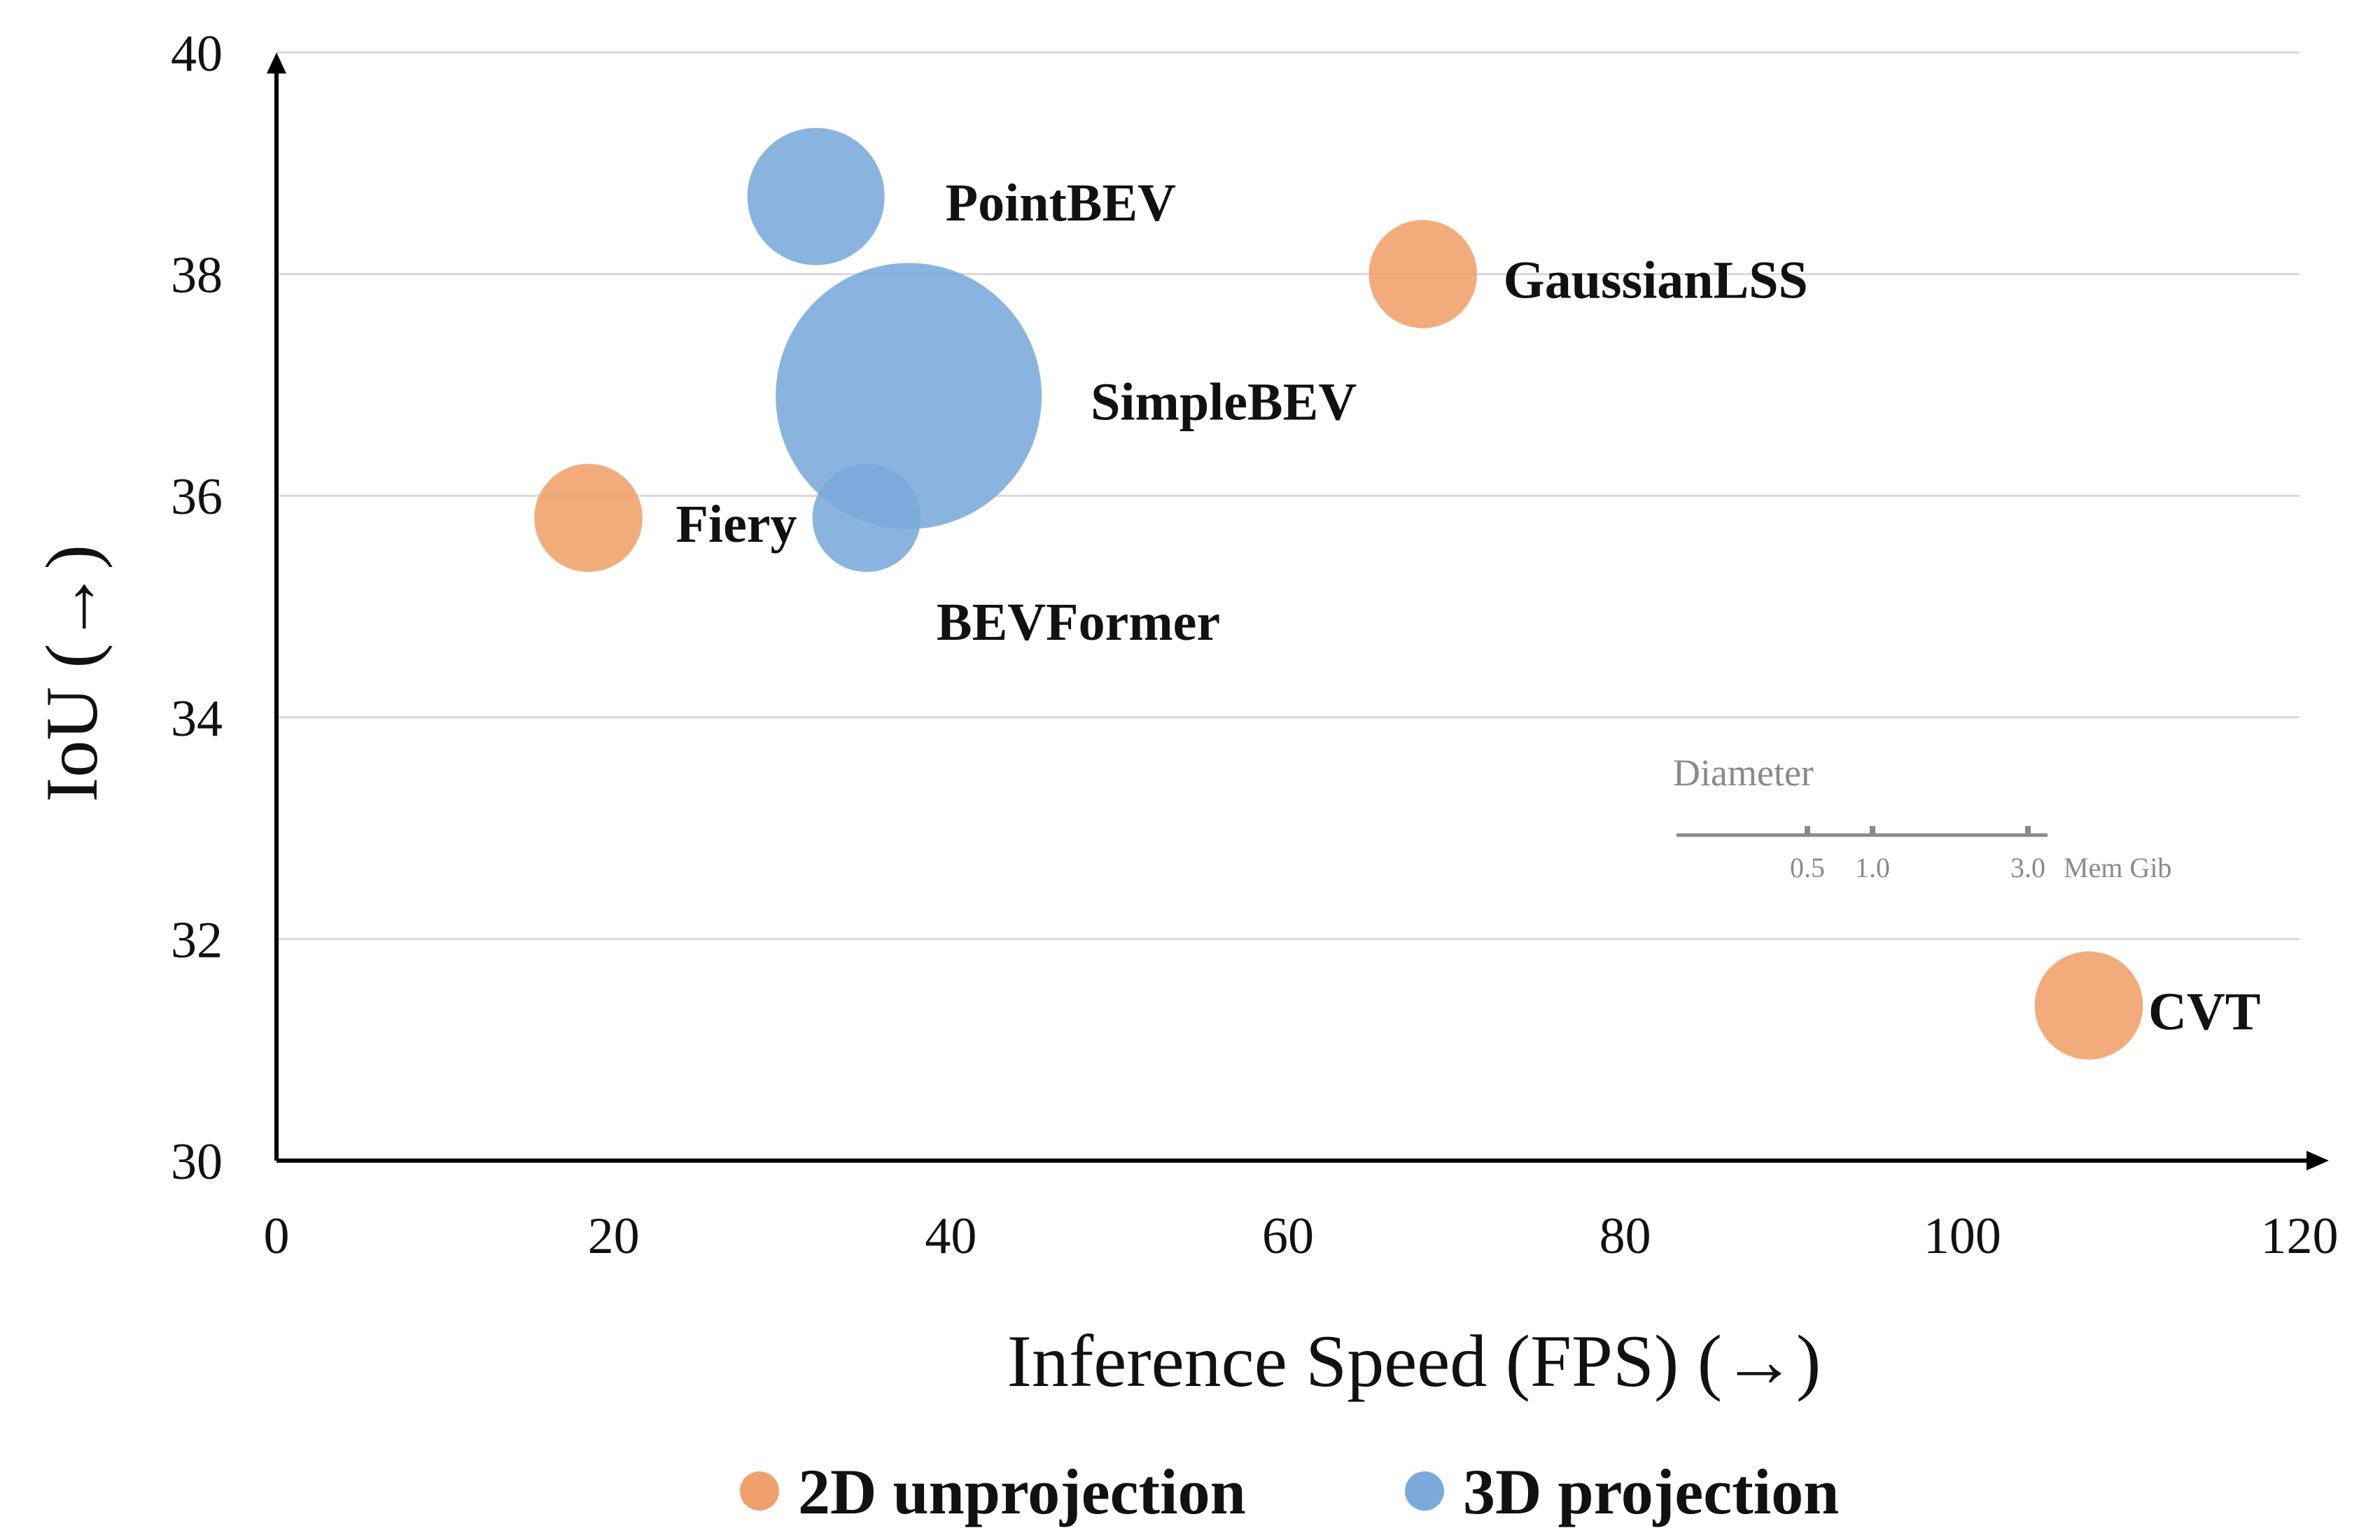 This screenshot has height=1540, width=2380. What do you see at coordinates (1807, 867) in the screenshot?
I see `size-legend-tick-label: 0.5` at bounding box center [1807, 867].